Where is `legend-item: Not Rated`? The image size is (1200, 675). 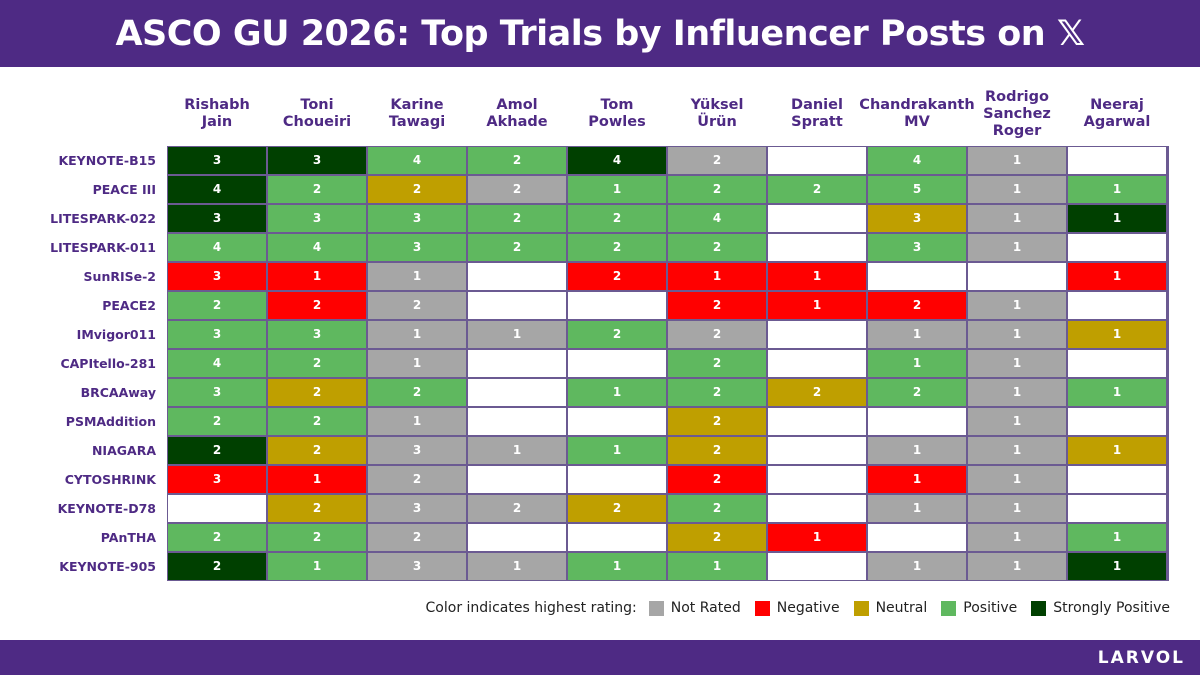 legend-item: Not Rated is located at coordinates (694, 608).